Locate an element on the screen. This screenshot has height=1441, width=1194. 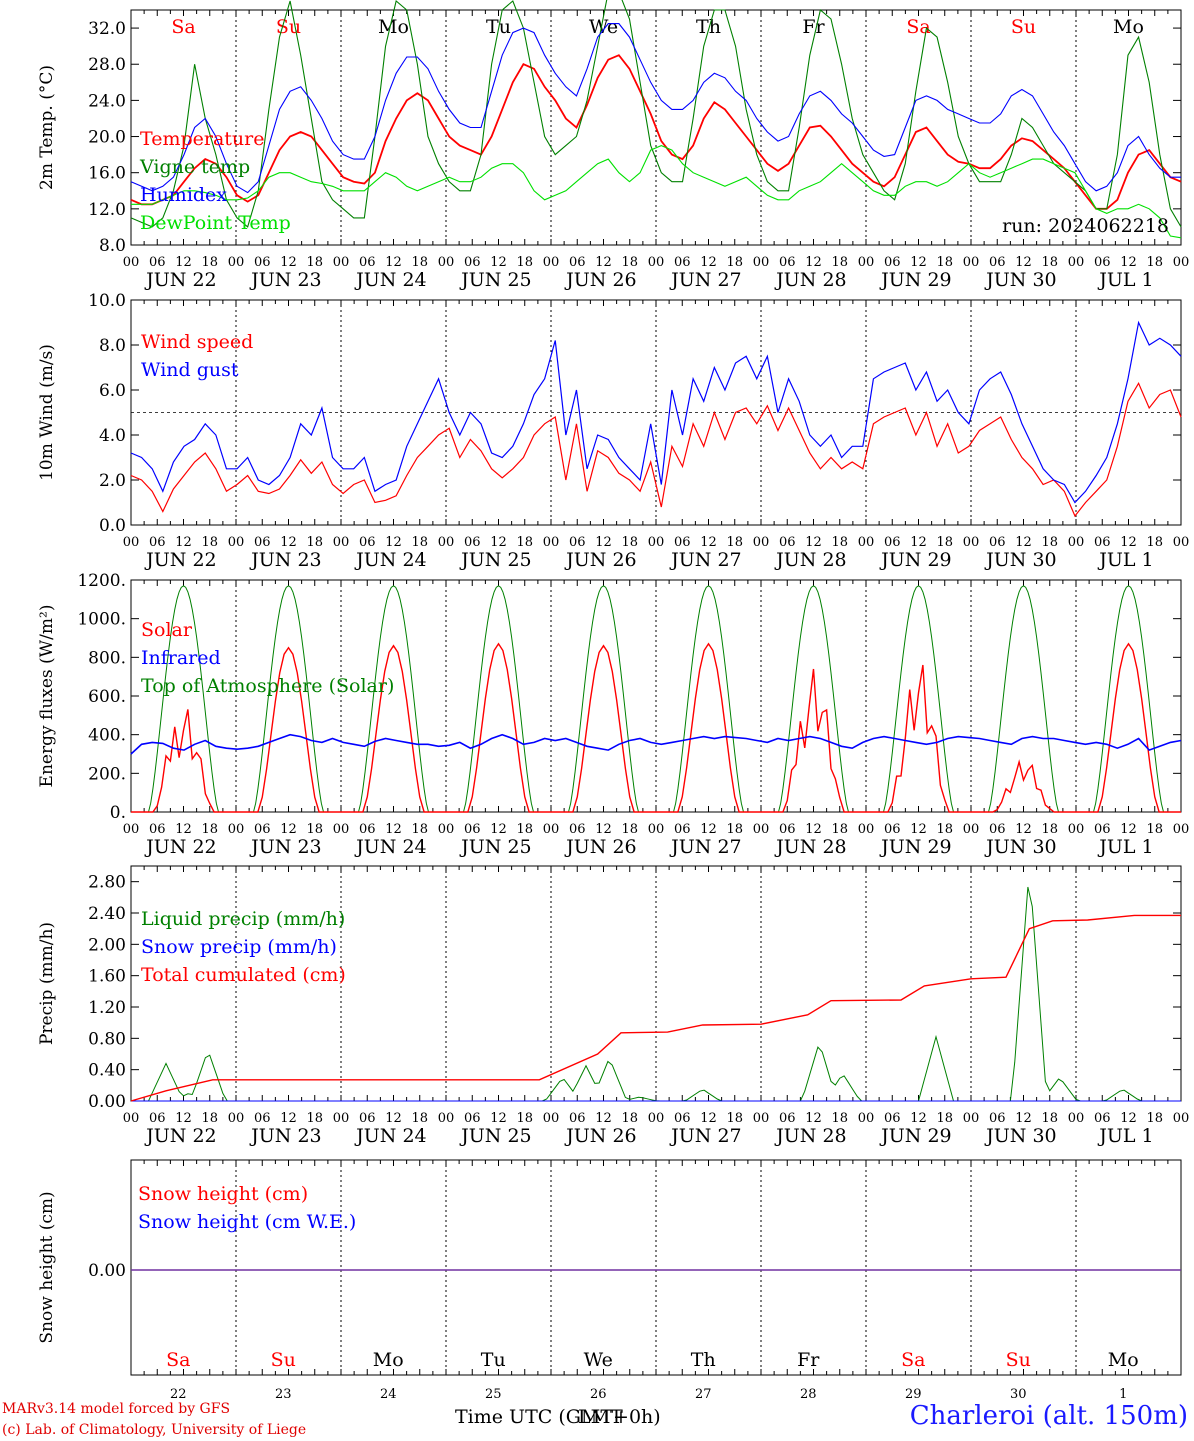
model-credit-line-1: MARv3.14 model forced by GFS is located at coordinates (116, 1409).